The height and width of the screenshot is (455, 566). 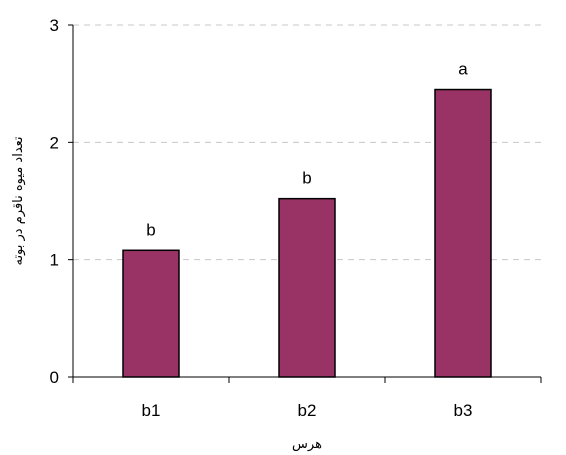 What do you see at coordinates (463, 410) in the screenshot?
I see `x-tick-label-b3: b3` at bounding box center [463, 410].